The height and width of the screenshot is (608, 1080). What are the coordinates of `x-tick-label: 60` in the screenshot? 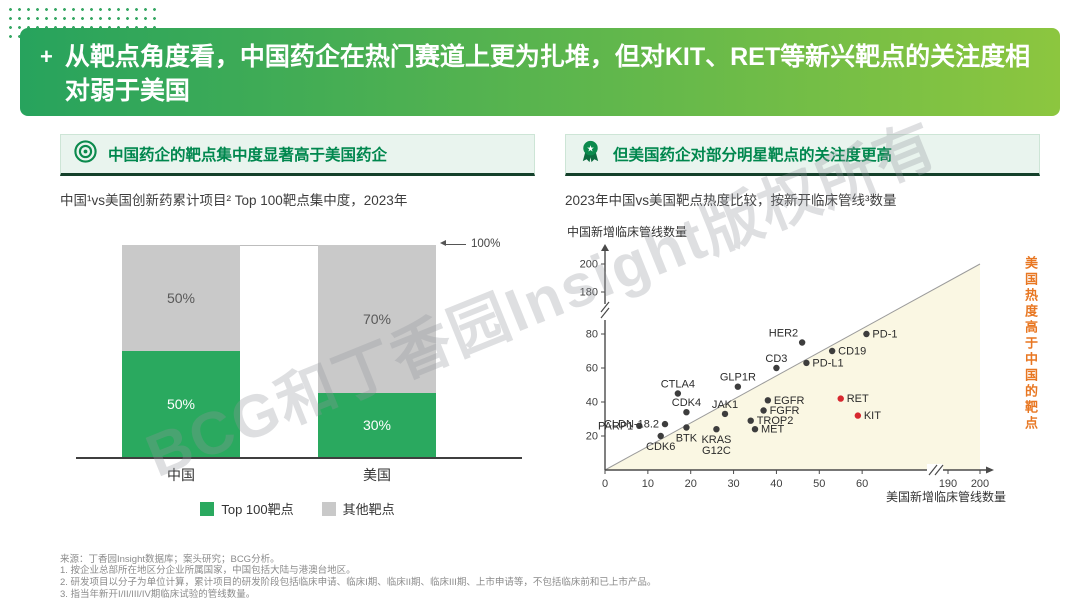 It's located at (862, 484).